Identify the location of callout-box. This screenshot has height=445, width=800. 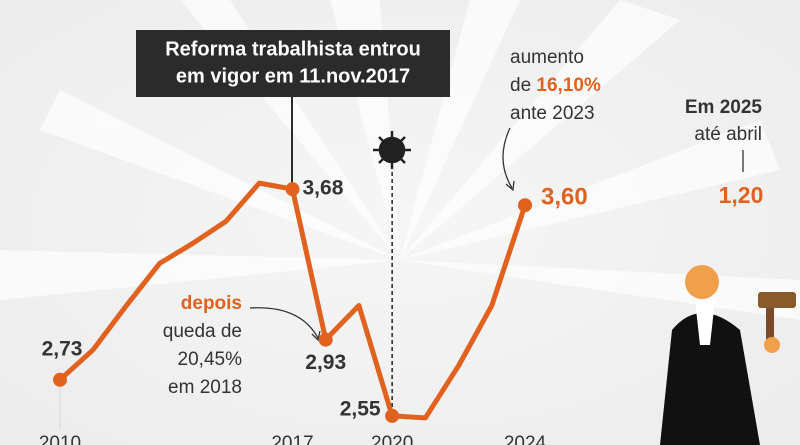
(293, 63).